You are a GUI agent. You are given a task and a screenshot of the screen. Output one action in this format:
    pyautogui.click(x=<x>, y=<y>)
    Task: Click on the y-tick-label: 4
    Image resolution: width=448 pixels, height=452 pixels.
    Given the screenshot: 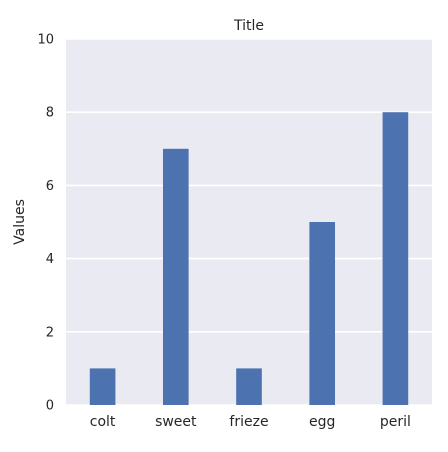 What is the action you would take?
    pyautogui.click(x=50, y=259)
    